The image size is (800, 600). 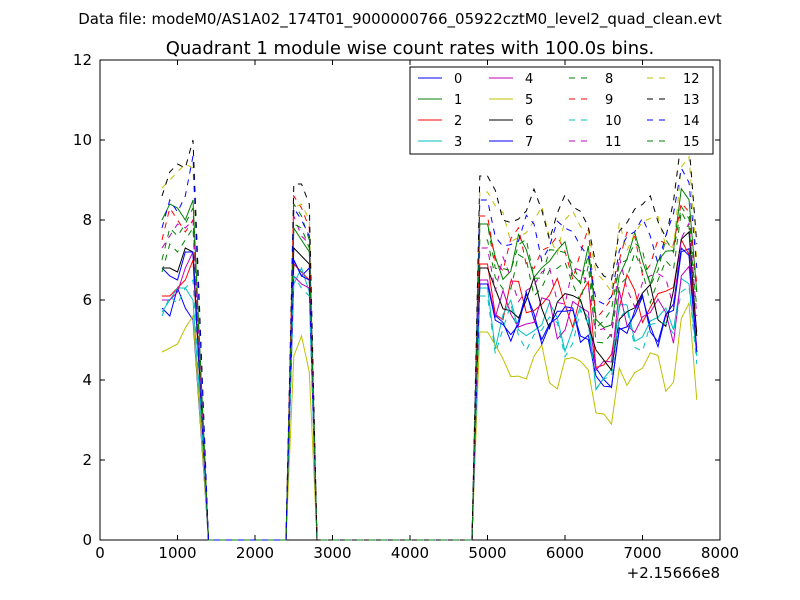 What do you see at coordinates (82, 140) in the screenshot?
I see `y-tick-label: 10` at bounding box center [82, 140].